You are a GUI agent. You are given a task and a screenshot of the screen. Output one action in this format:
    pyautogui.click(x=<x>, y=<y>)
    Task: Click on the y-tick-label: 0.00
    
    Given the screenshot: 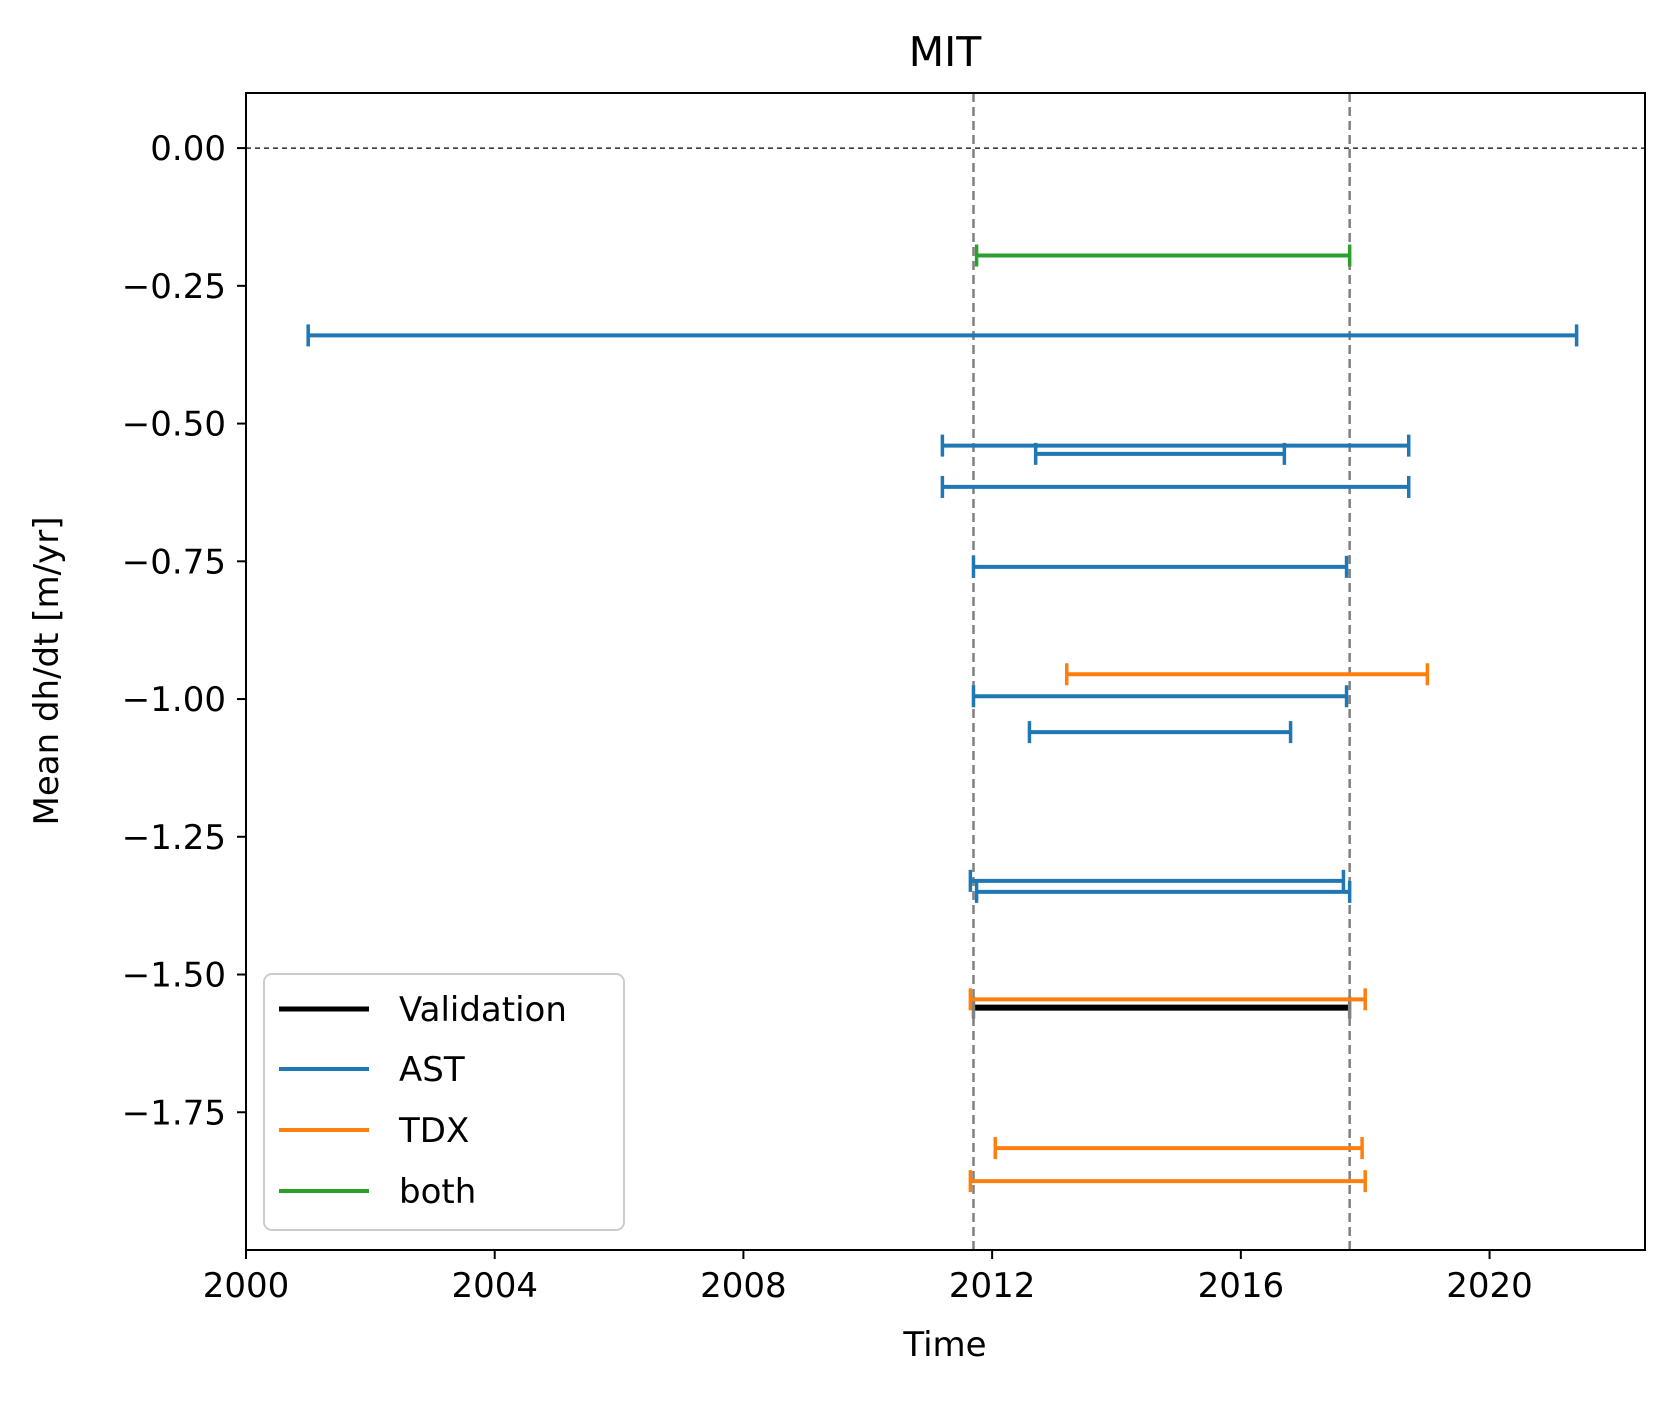 What is the action you would take?
    pyautogui.click(x=188, y=149)
    